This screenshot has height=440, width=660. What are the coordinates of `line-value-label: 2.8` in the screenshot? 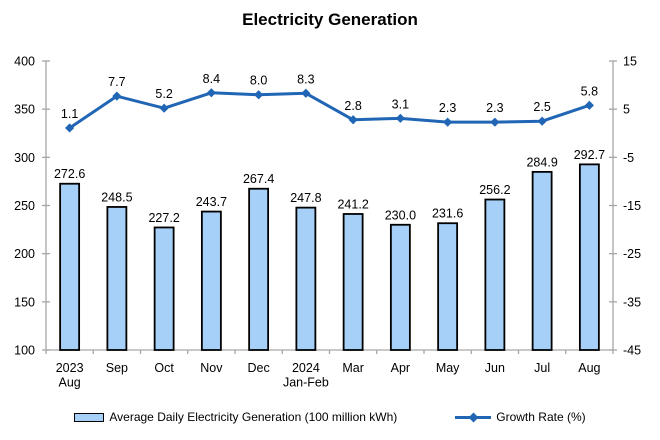 It's located at (352, 106).